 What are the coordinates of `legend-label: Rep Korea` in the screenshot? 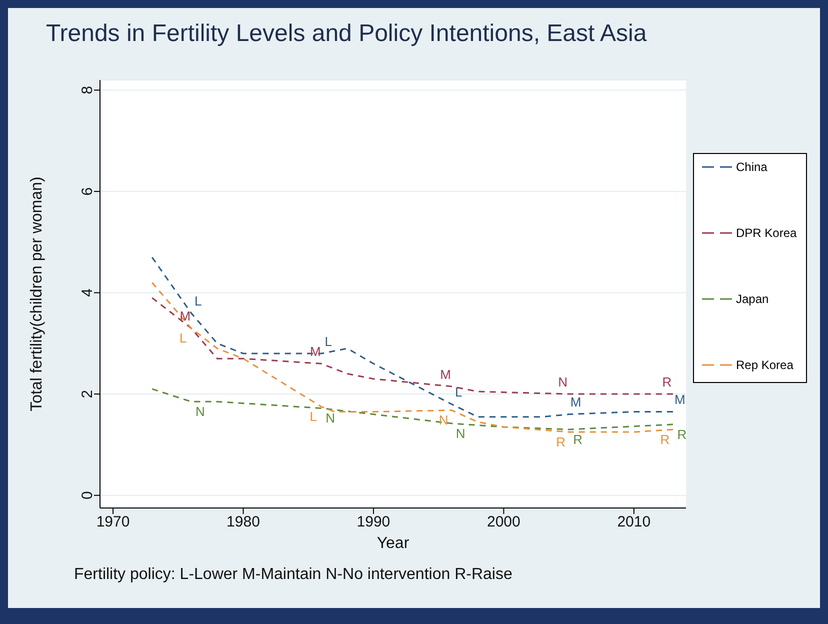 It's located at (765, 365).